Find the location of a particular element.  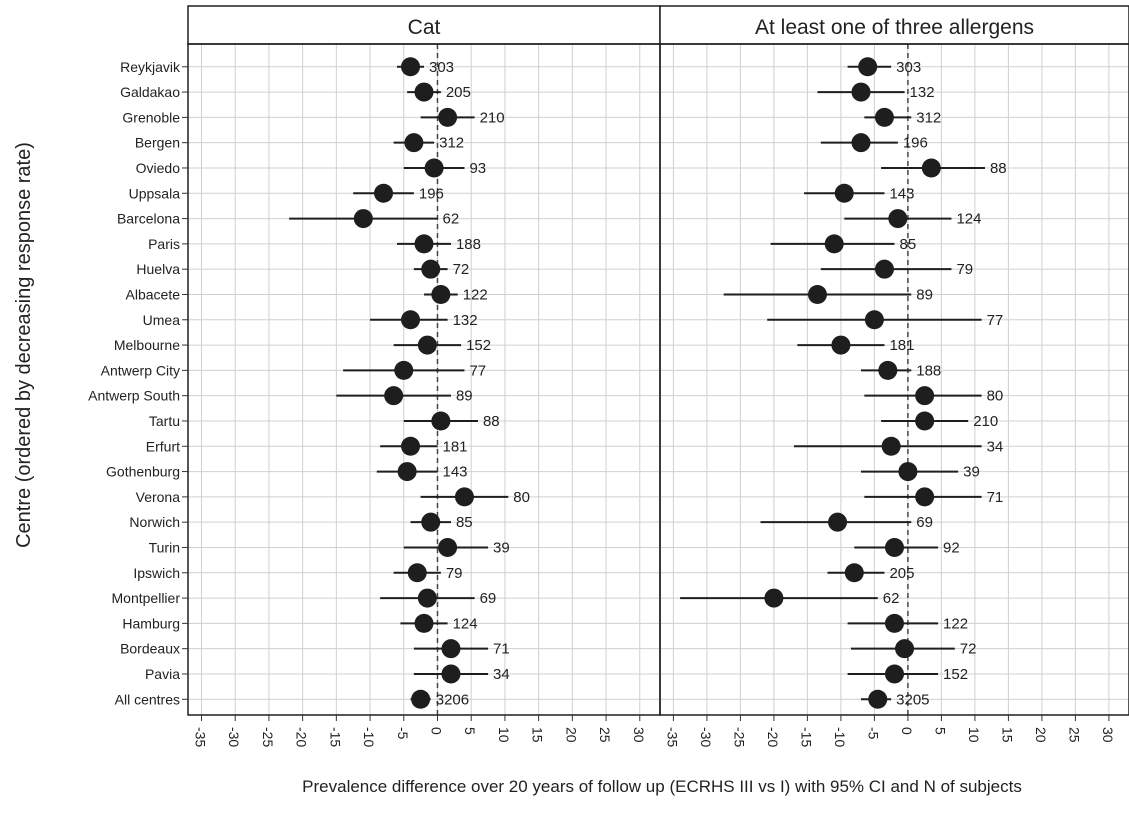

x-tick-label: 15 is located at coordinates (1007, 735).